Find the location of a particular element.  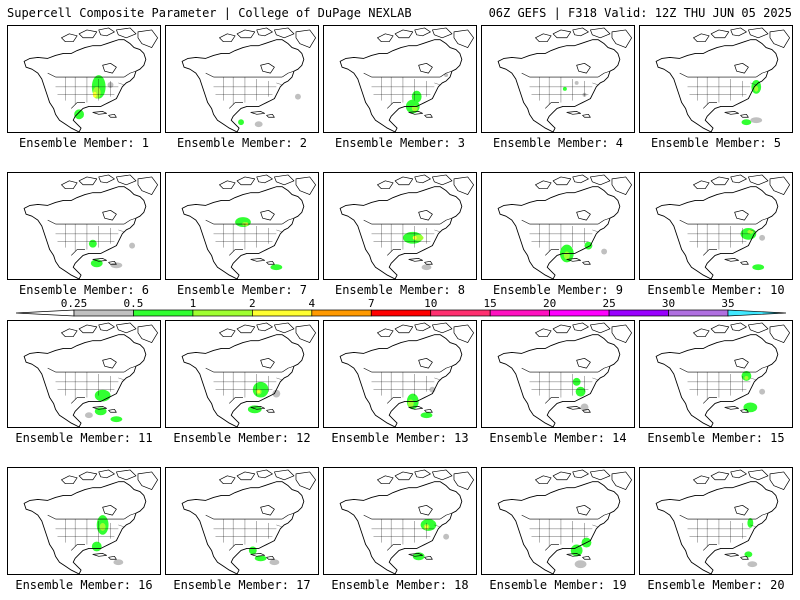

ensemble-member-label: Ensemble Member: 4 is located at coordinates (558, 143).